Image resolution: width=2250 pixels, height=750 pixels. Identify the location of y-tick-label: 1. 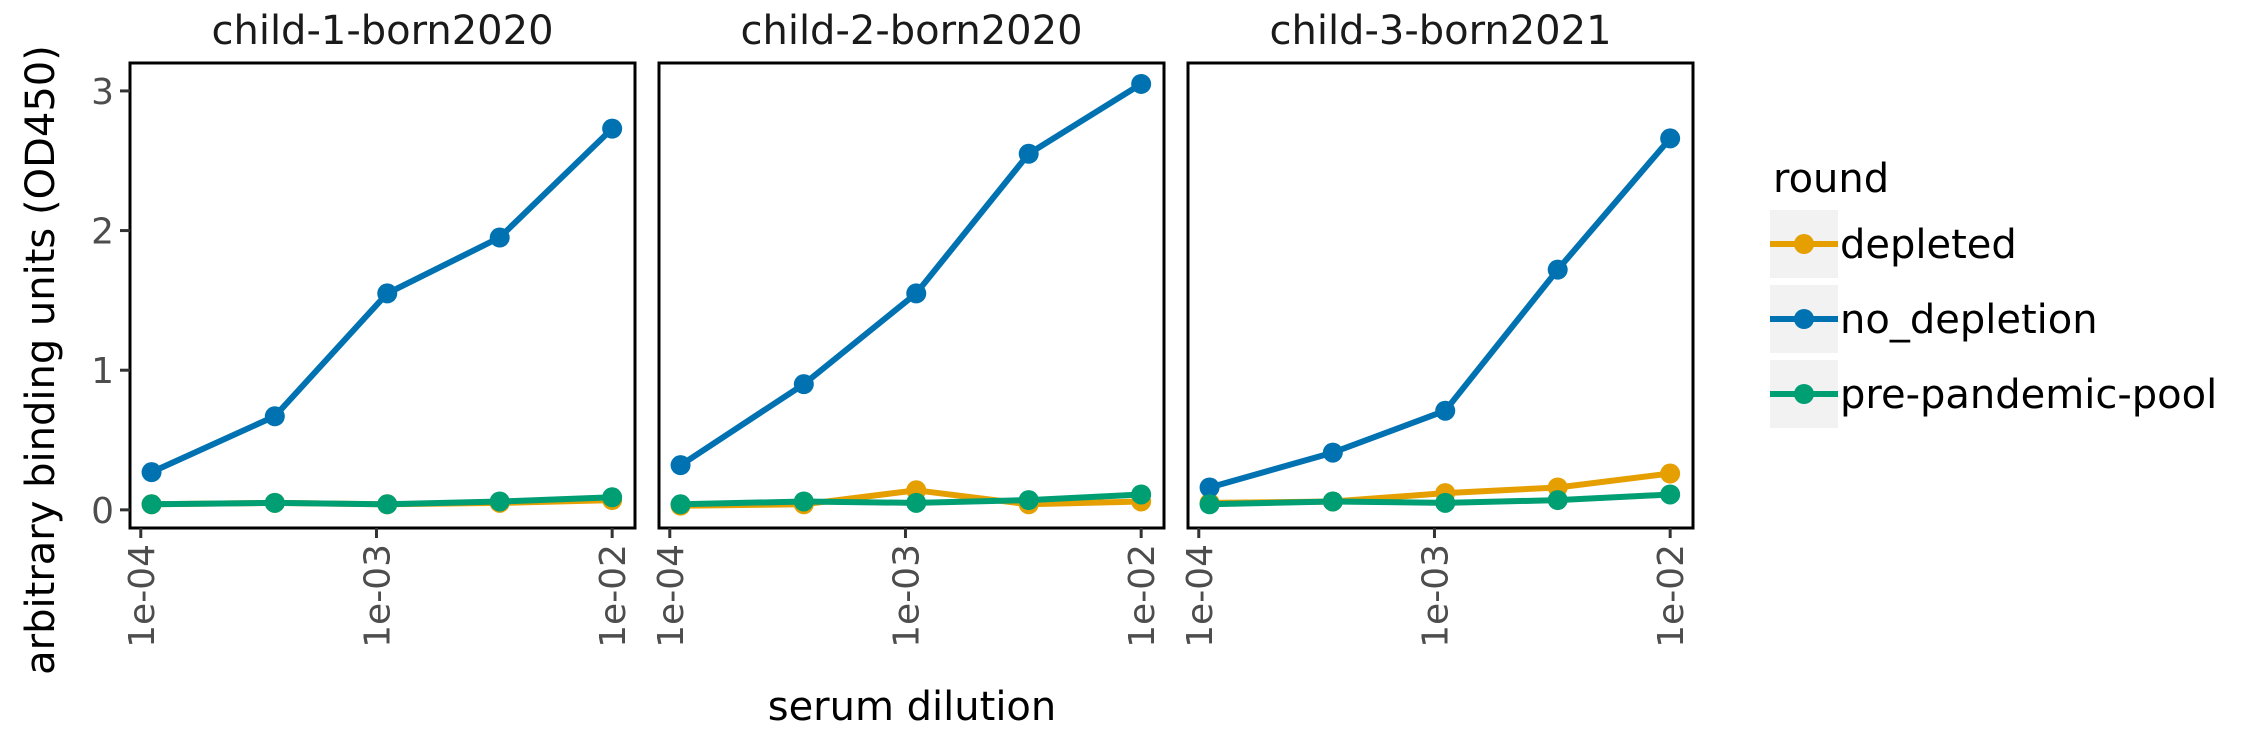
(102, 371).